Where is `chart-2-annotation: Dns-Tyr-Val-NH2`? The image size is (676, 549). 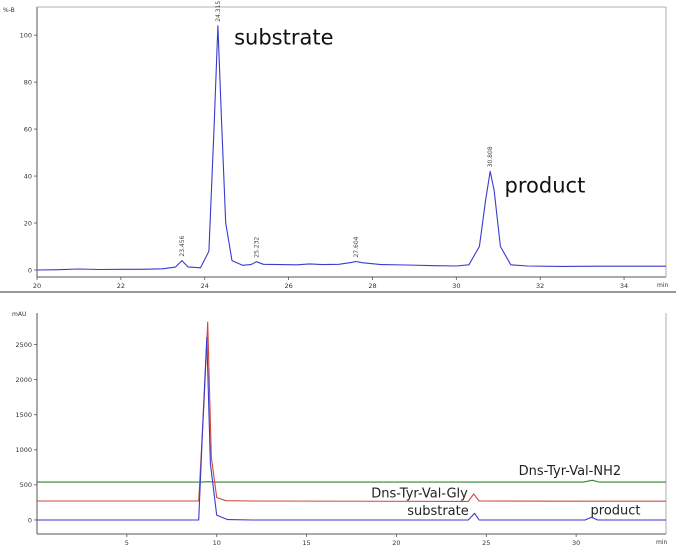 chart-2-annotation: Dns-Tyr-Val-NH2 is located at coordinates (570, 471).